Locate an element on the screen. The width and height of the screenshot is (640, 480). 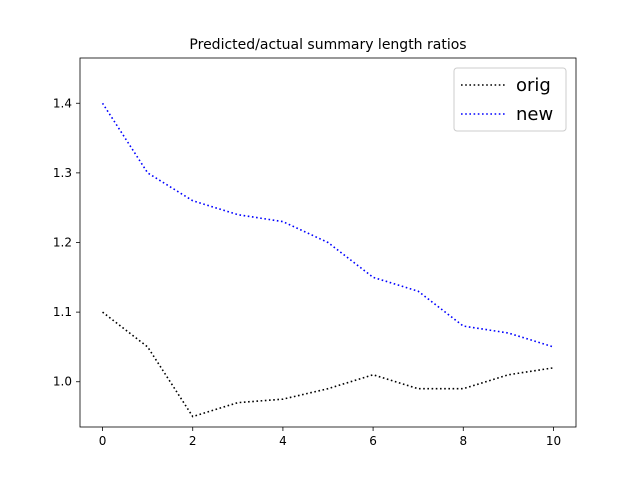
y-tick-label: 1.3 is located at coordinates (62, 173).